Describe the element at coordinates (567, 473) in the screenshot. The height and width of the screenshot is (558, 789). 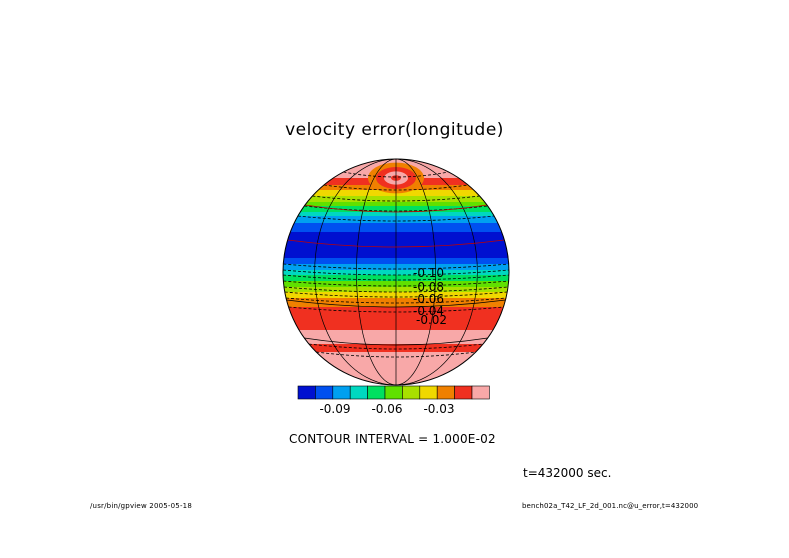
I see `time-label: t=432000 sec.` at that location.